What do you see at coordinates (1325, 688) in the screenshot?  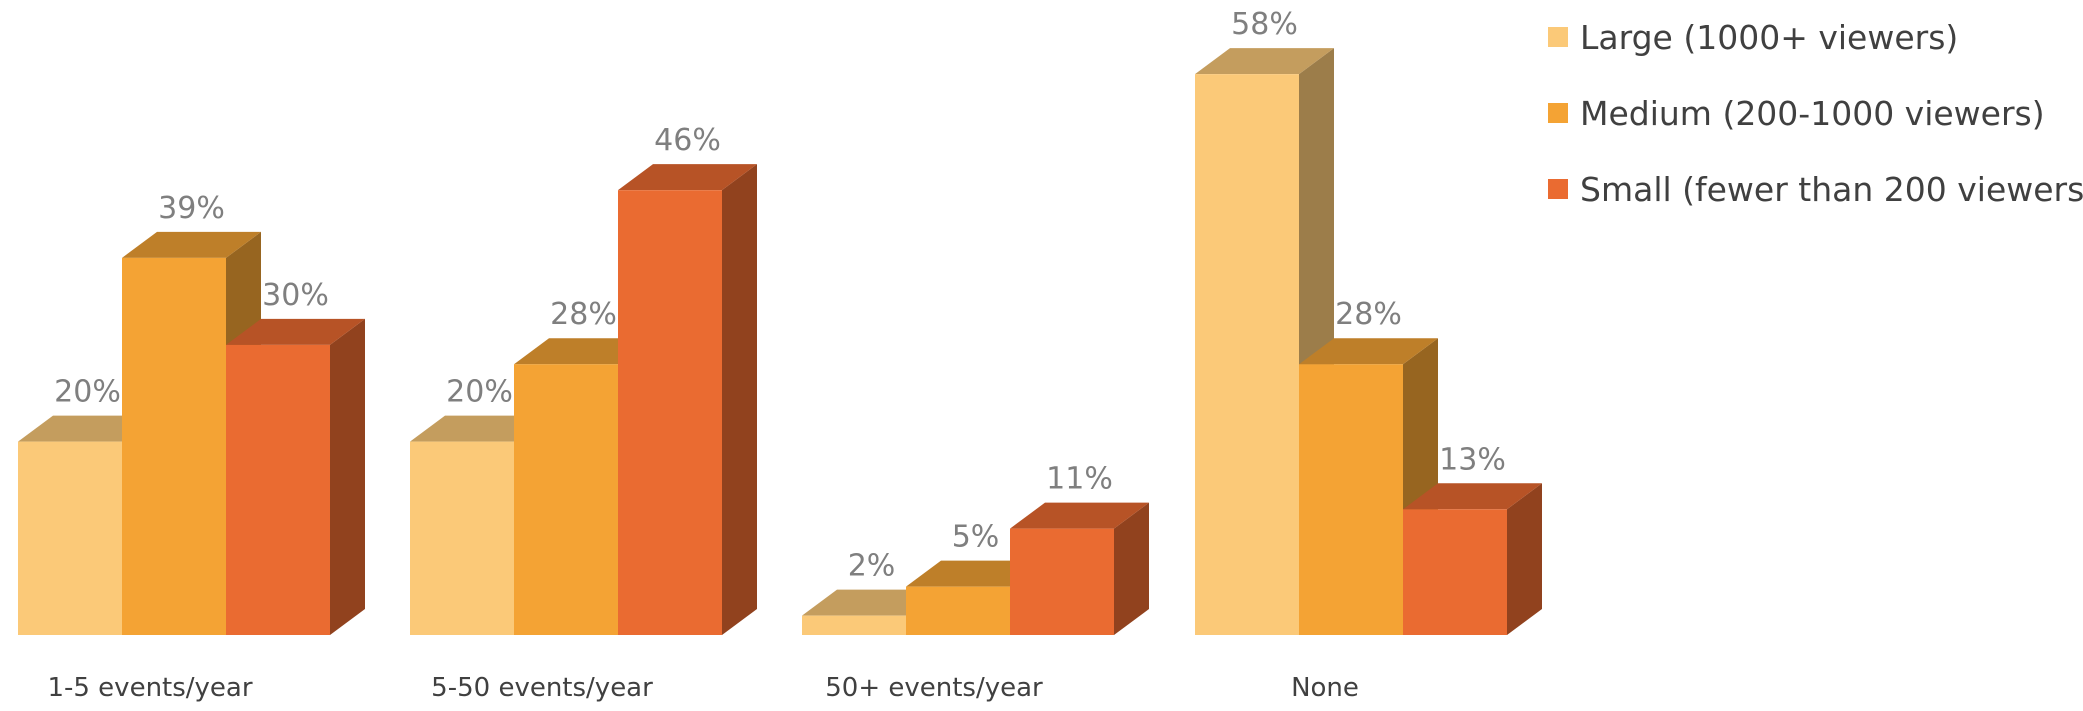 I see `category-label: None` at bounding box center [1325, 688].